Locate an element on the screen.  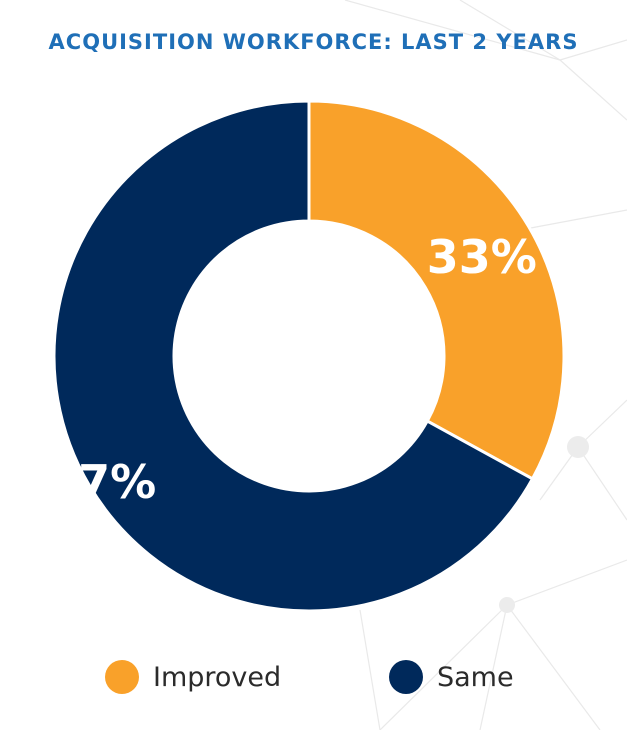
legend-swatch-improved is located at coordinates (122, 677).